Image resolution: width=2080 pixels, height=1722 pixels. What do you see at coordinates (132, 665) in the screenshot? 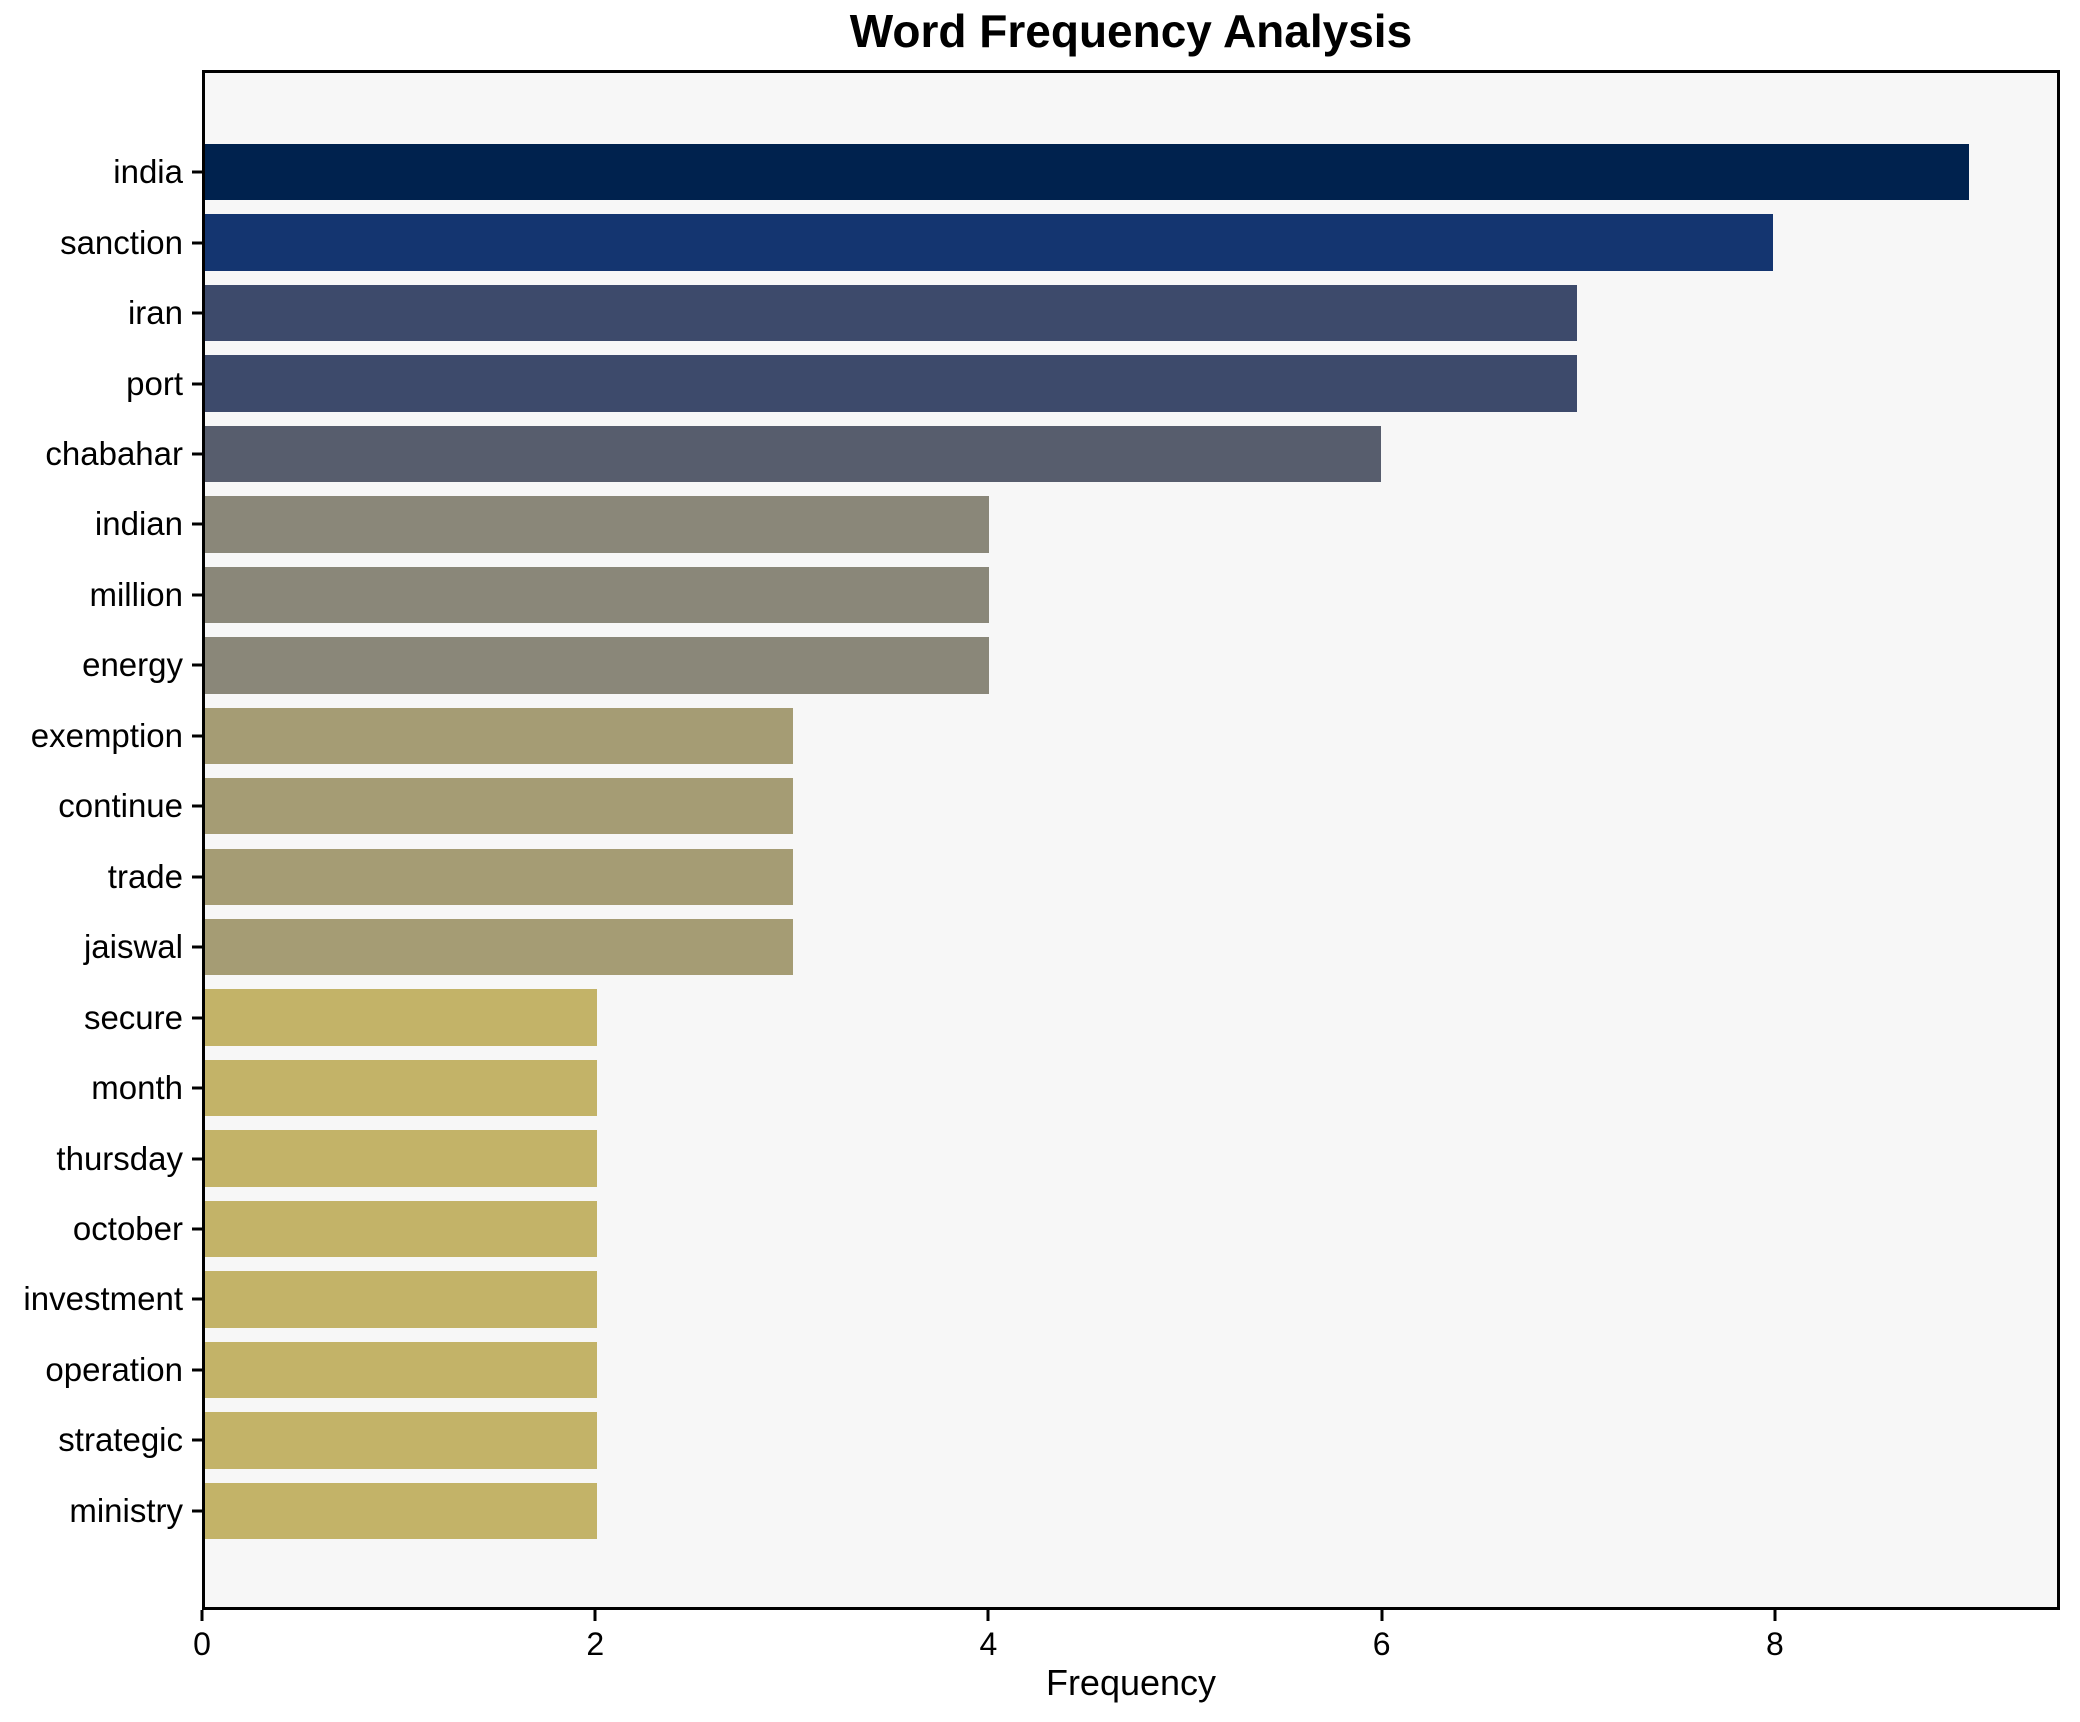
I see `y-tick-label: energy` at bounding box center [132, 665].